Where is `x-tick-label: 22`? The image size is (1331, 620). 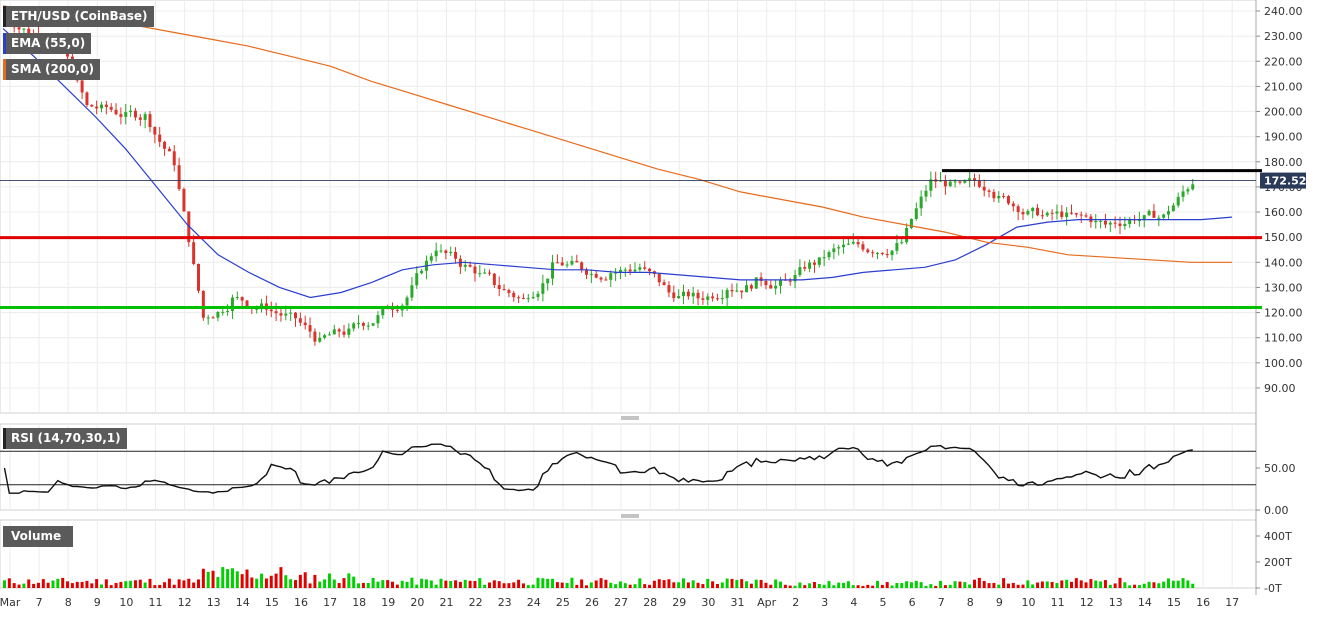 x-tick-label: 22 is located at coordinates (476, 602).